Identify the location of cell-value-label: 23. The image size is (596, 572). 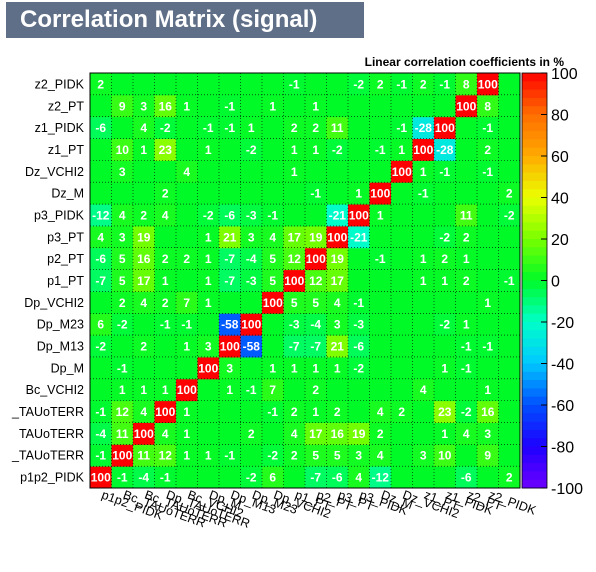
(445, 412).